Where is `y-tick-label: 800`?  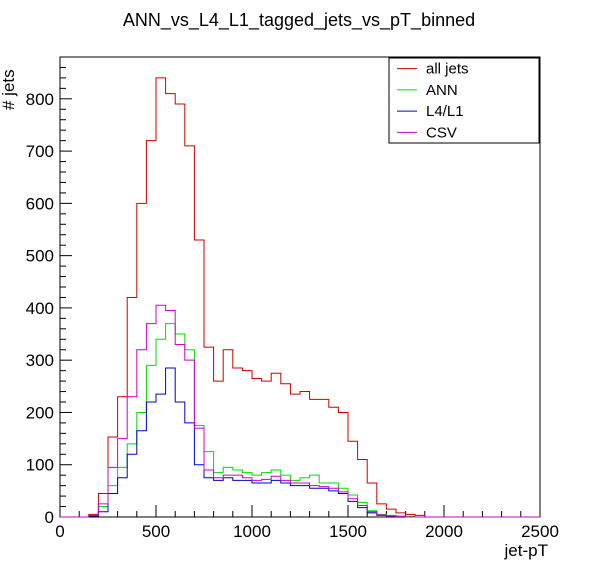
y-tick-label: 800 is located at coordinates (40, 99).